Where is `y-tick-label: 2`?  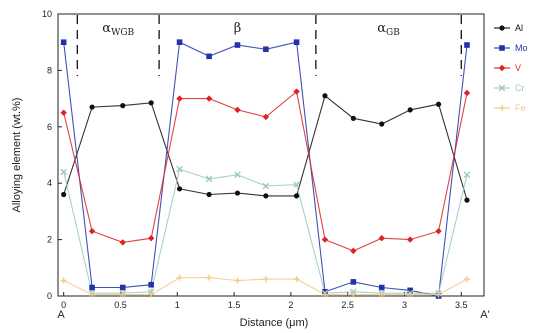
y-tick-label: 2 is located at coordinates (49, 240).